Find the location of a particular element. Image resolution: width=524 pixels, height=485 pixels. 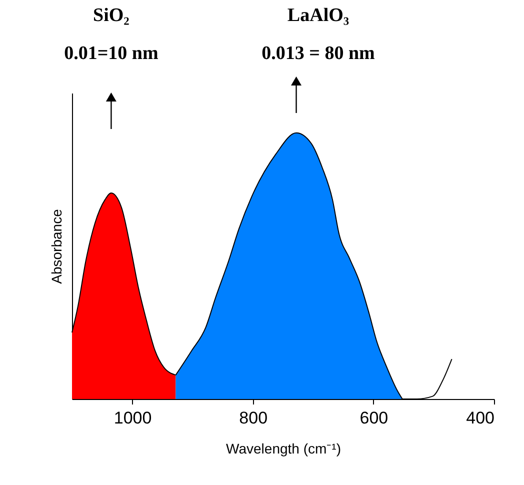

x-axis-title: Wavelength (cm⁻¹) is located at coordinates (283, 448).